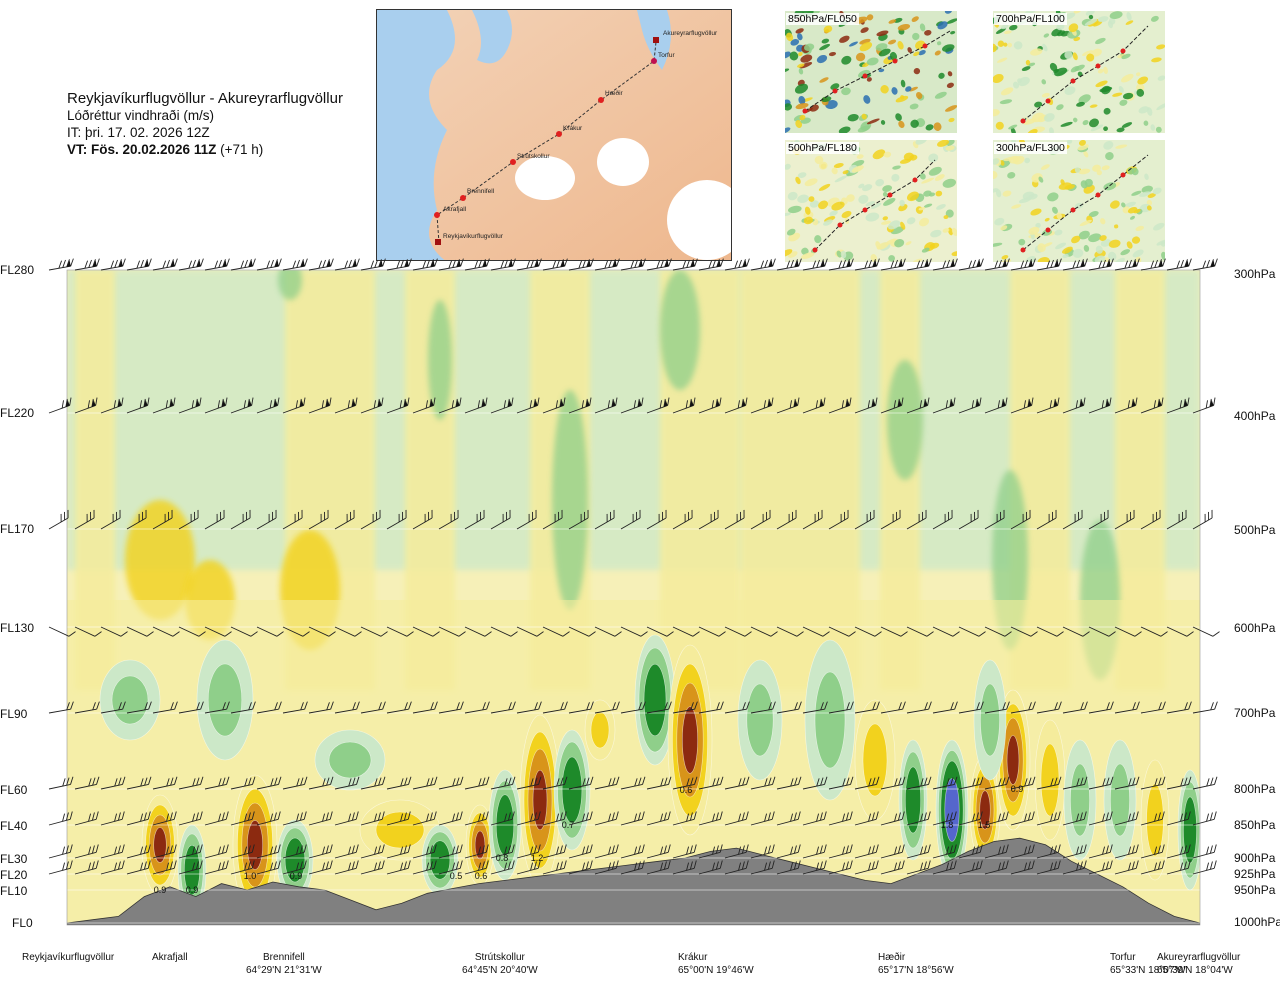 Image resolution: width=1280 pixels, height=981 pixels. I want to click on thumbnail-500hpa: 500hPa/FL180, so click(871, 201).